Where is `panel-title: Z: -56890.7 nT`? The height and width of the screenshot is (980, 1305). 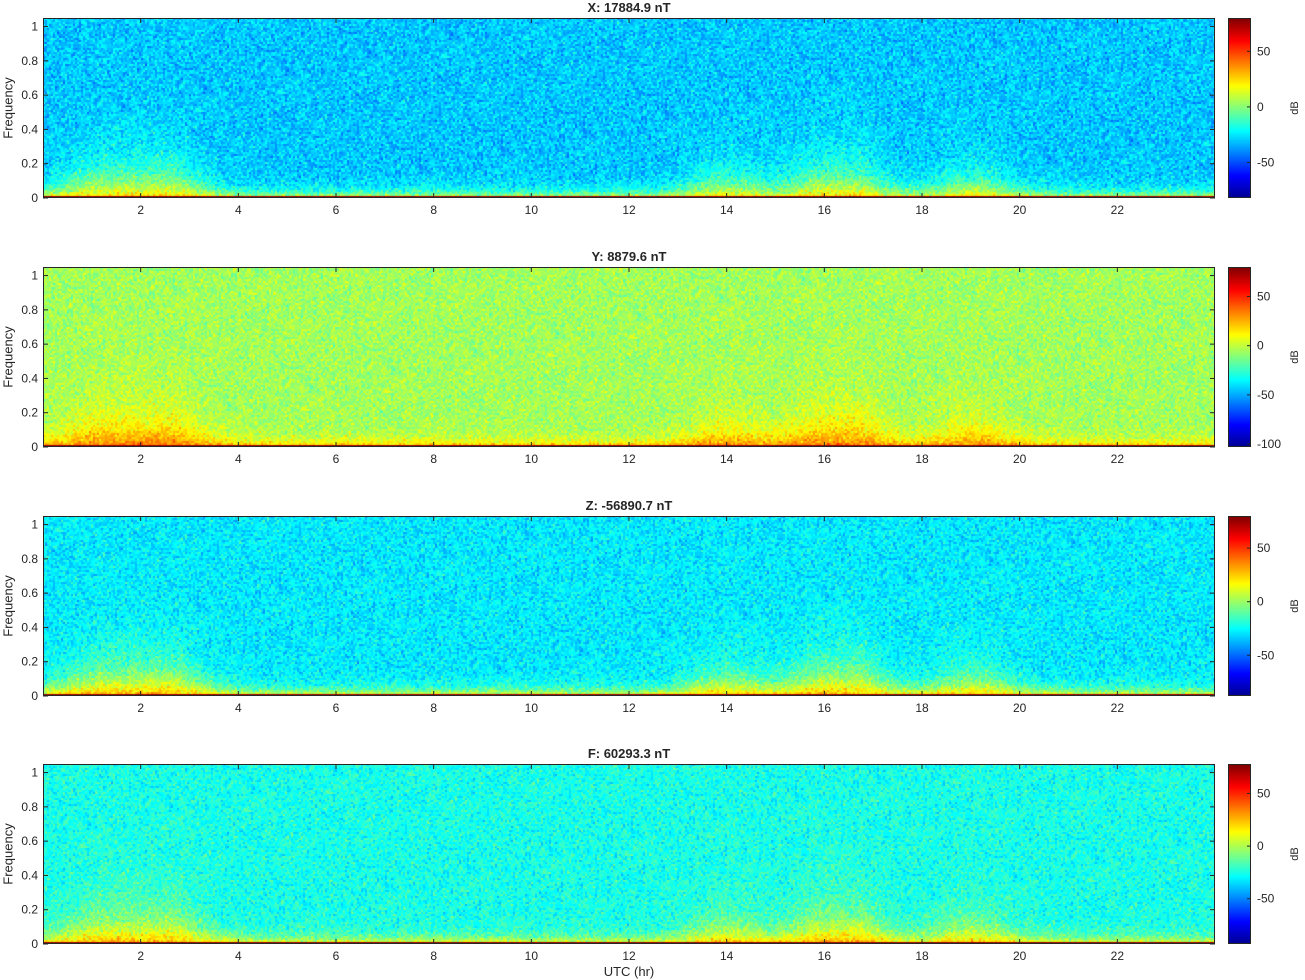
panel-title: Z: -56890.7 nT is located at coordinates (629, 505).